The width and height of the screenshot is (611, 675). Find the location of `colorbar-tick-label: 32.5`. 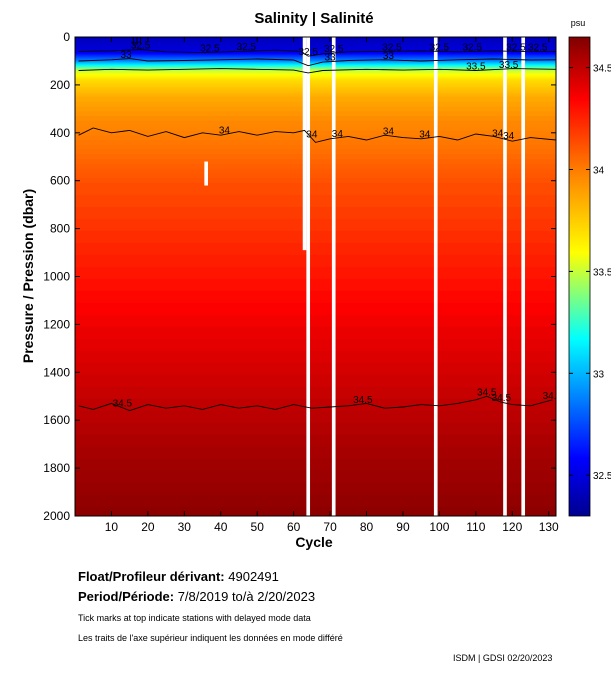

colorbar-tick-label: 32.5 is located at coordinates (602, 476).